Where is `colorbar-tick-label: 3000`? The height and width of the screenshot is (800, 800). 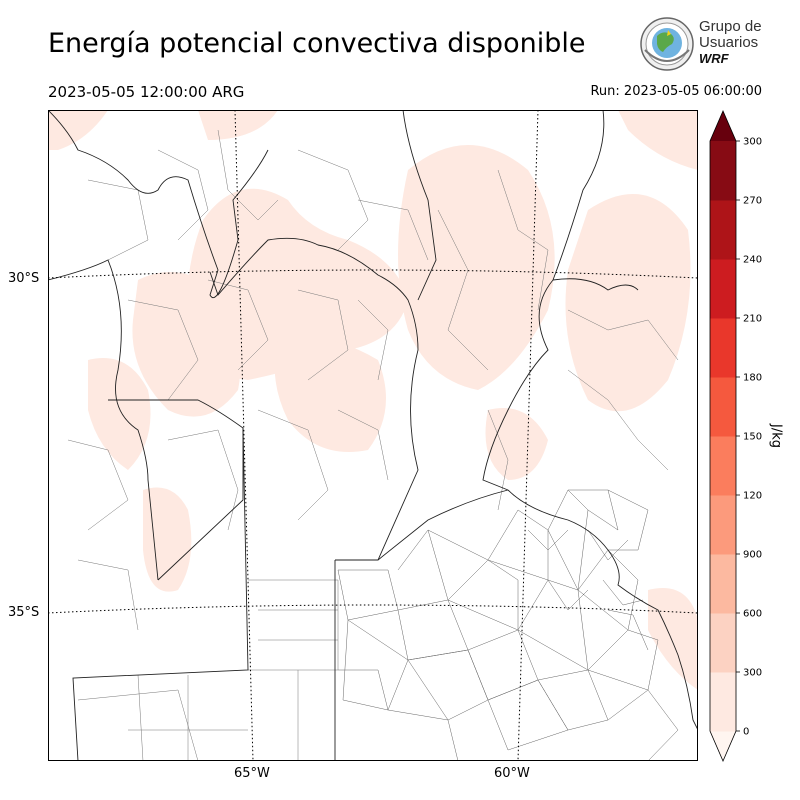 colorbar-tick-label: 3000 is located at coordinates (752, 142).